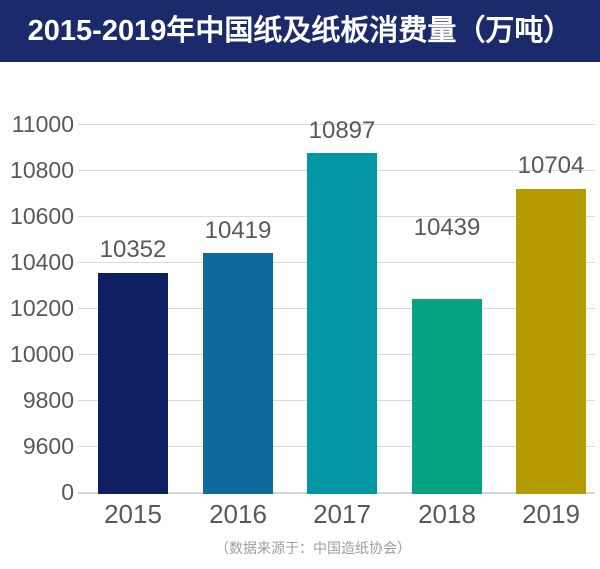 The image size is (600, 569). Describe the element at coordinates (342, 514) in the screenshot. I see `x-category-label-2017: 2017` at that location.